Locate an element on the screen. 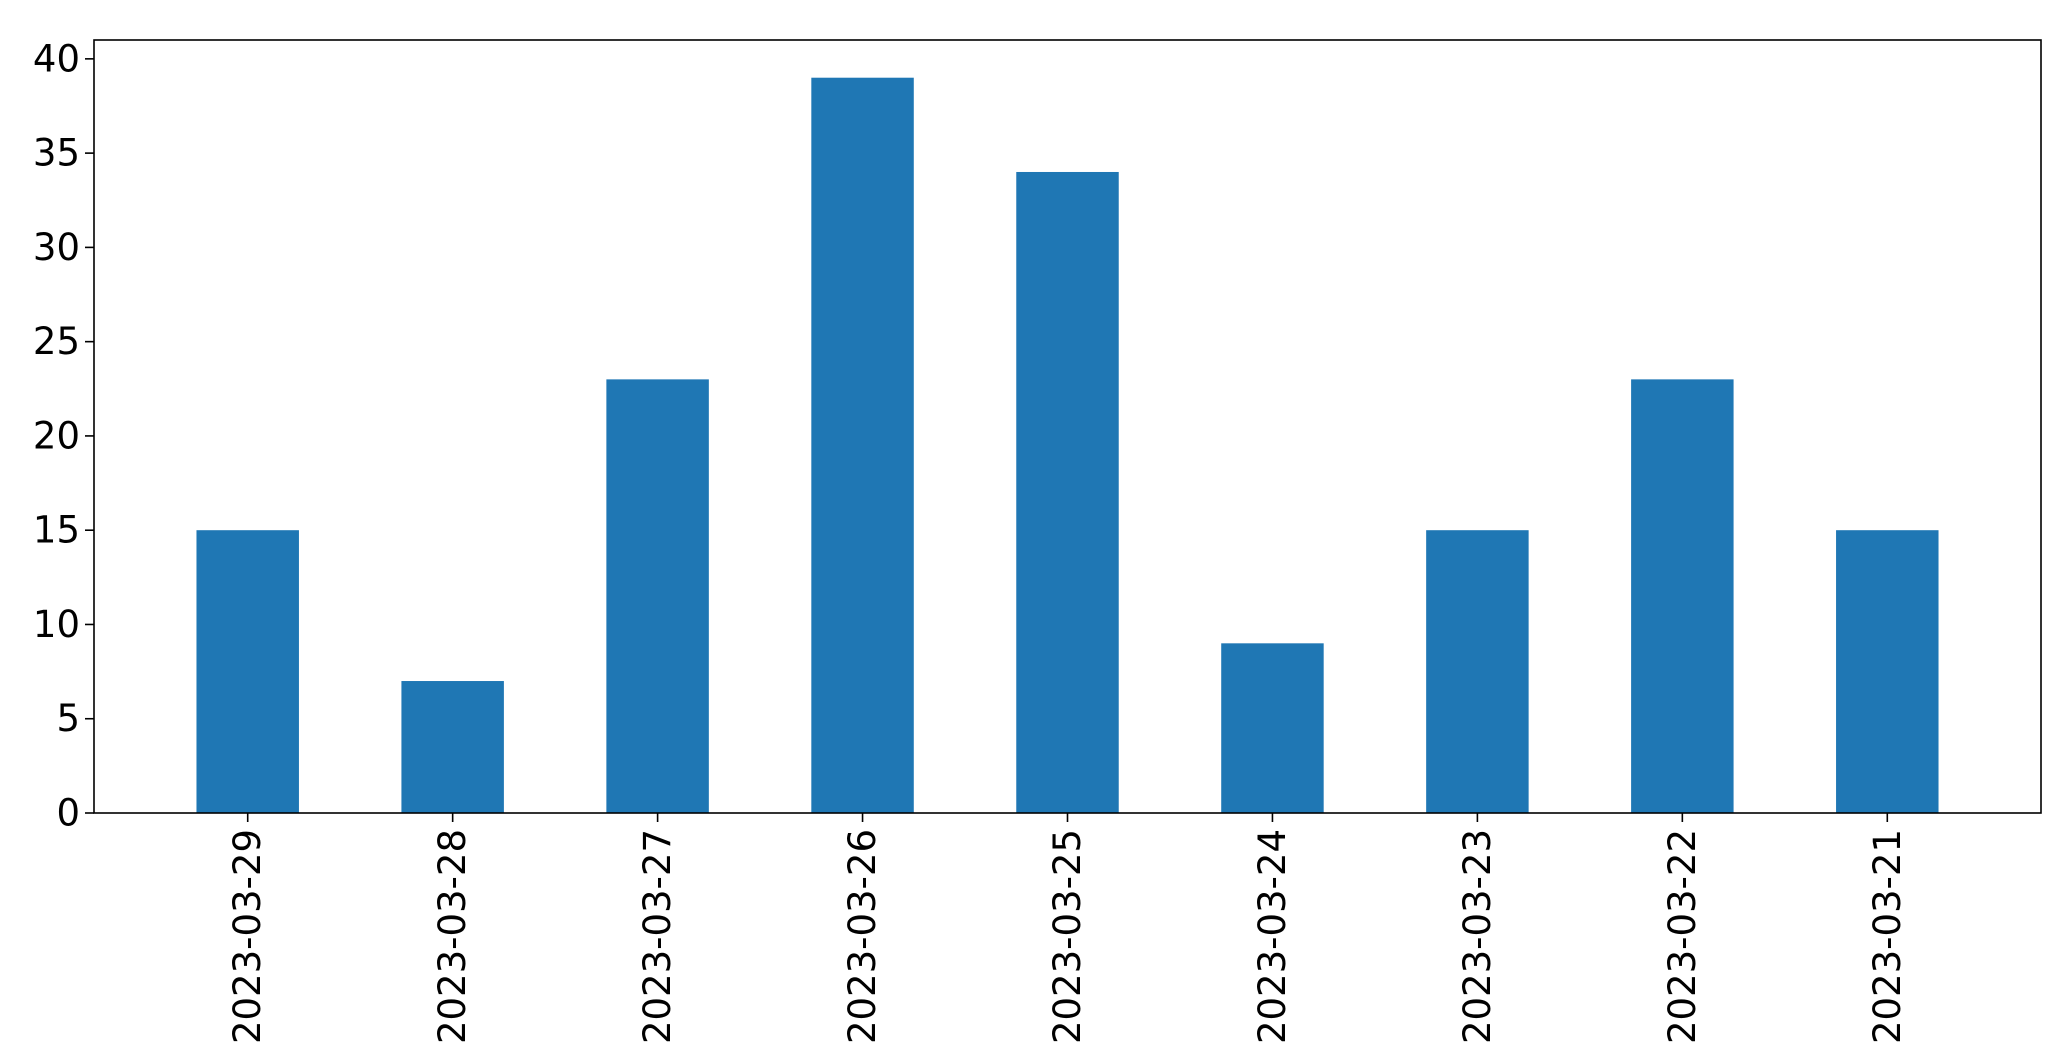  y-tick-label: 15 is located at coordinates (56, 530).